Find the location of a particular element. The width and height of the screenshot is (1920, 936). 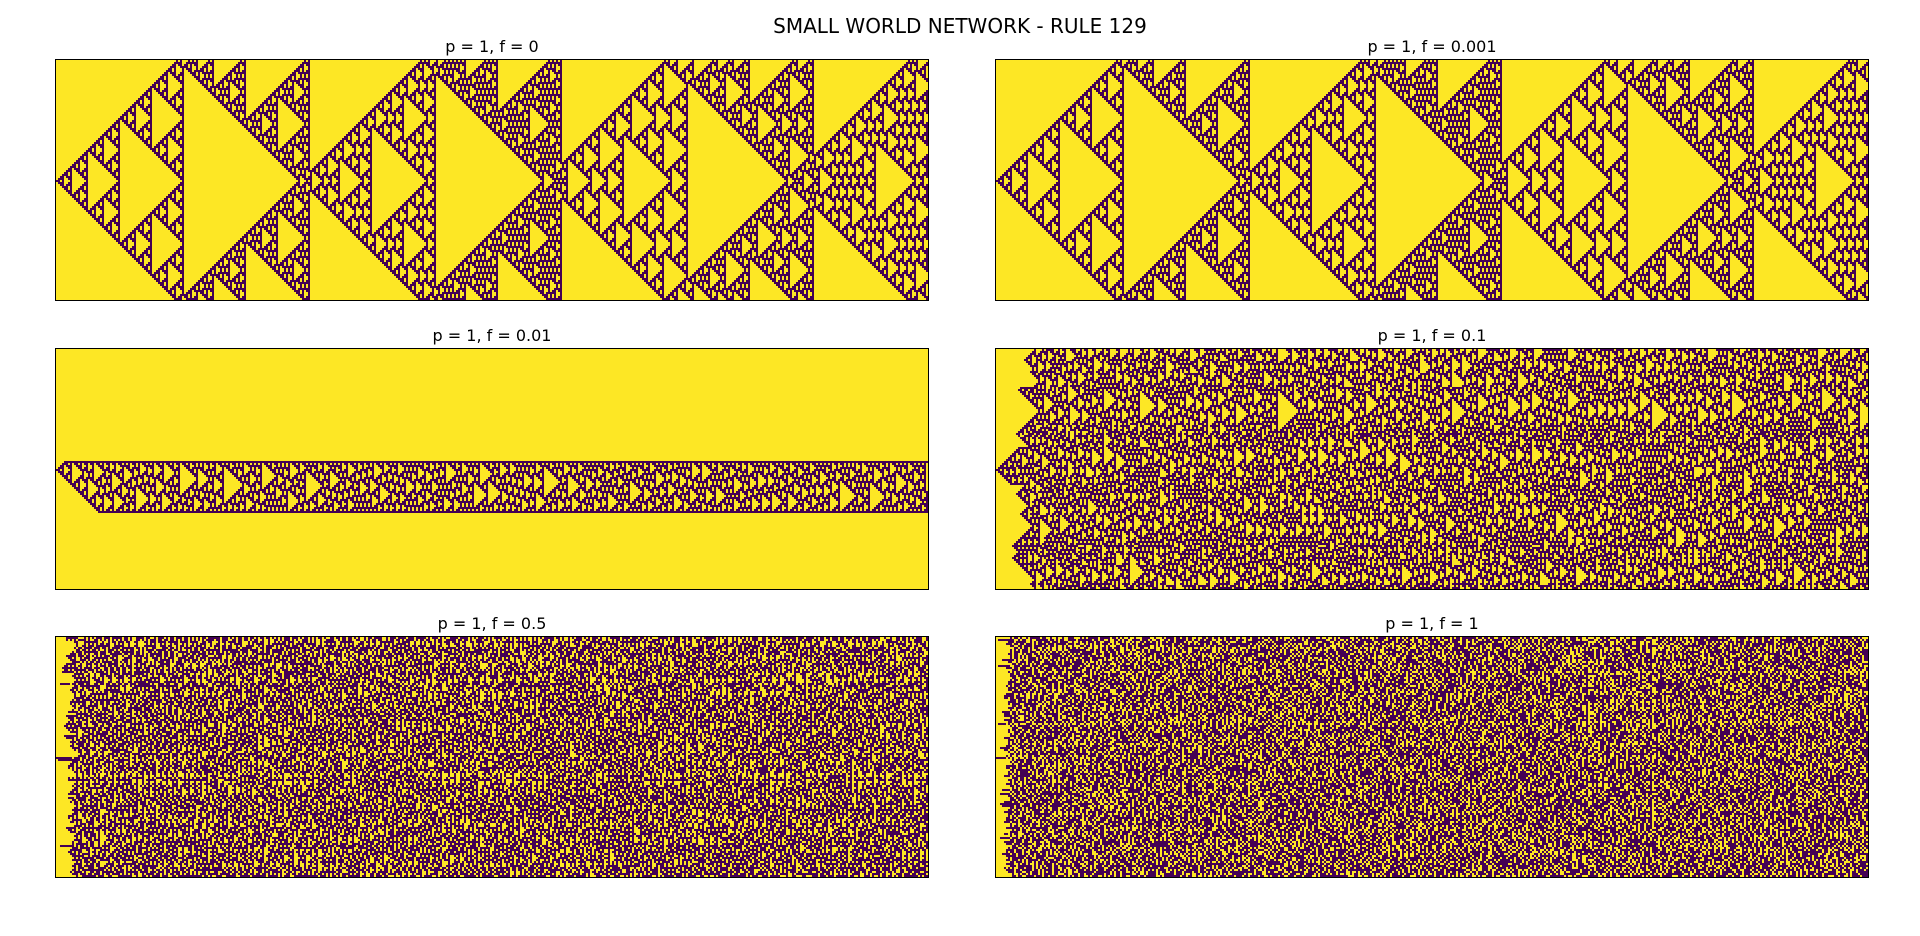

figure-title: SMALL WORLD NETWORK - RULE 129 is located at coordinates (960, 26).